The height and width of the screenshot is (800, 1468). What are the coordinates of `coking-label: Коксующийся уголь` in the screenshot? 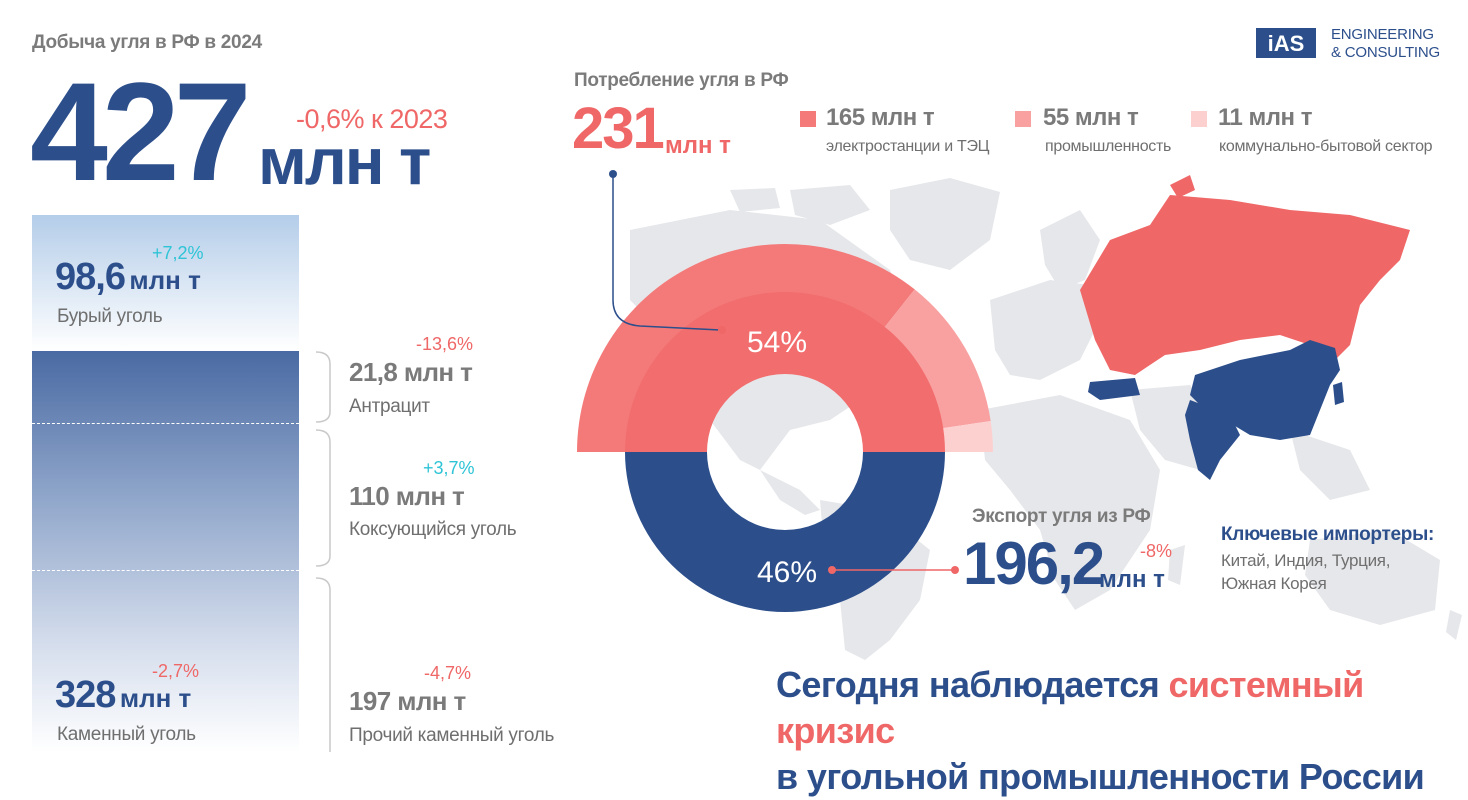 It's located at (433, 529).